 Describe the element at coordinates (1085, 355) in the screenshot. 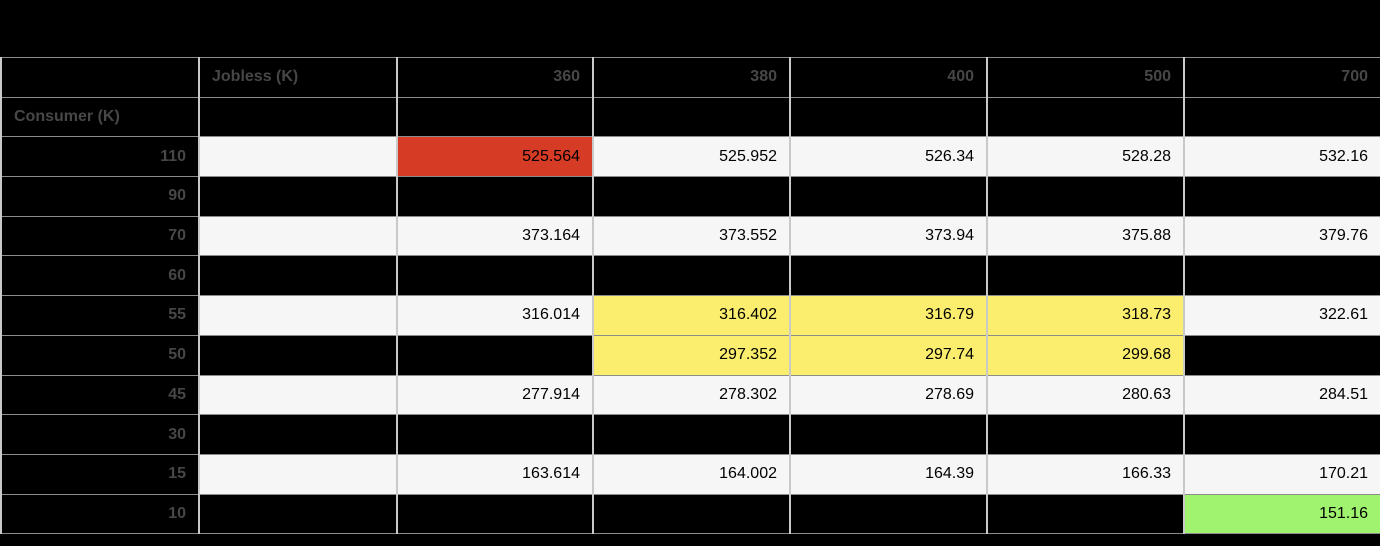

I see `value-cell-50-500: 299.68` at that location.